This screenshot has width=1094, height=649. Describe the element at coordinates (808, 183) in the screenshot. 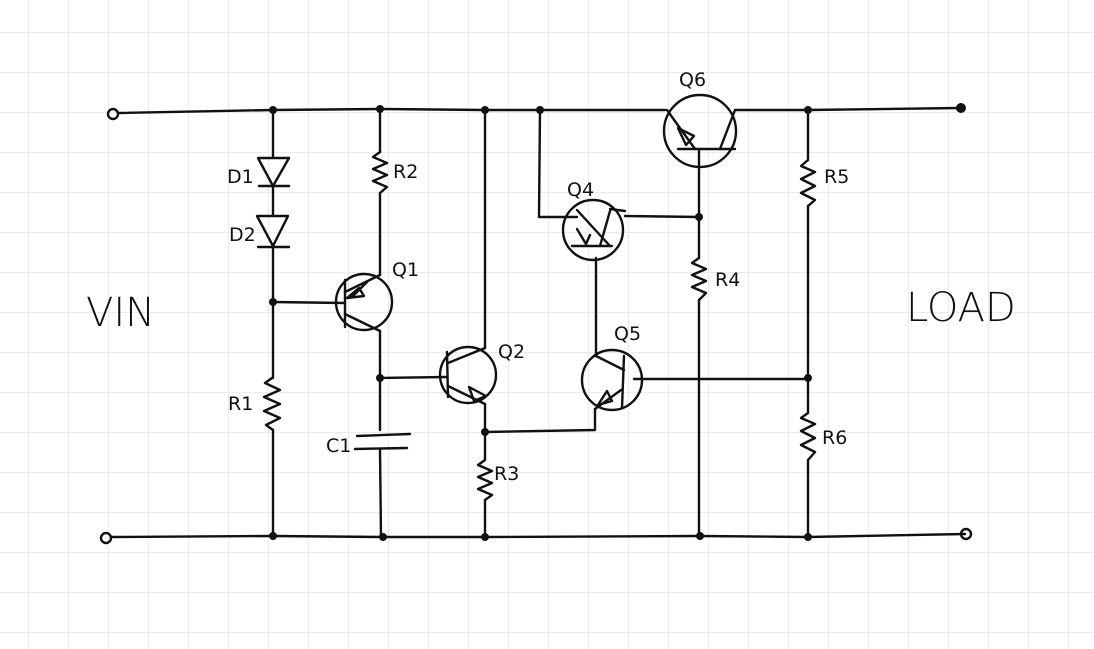

I see `resistor-r5` at that location.